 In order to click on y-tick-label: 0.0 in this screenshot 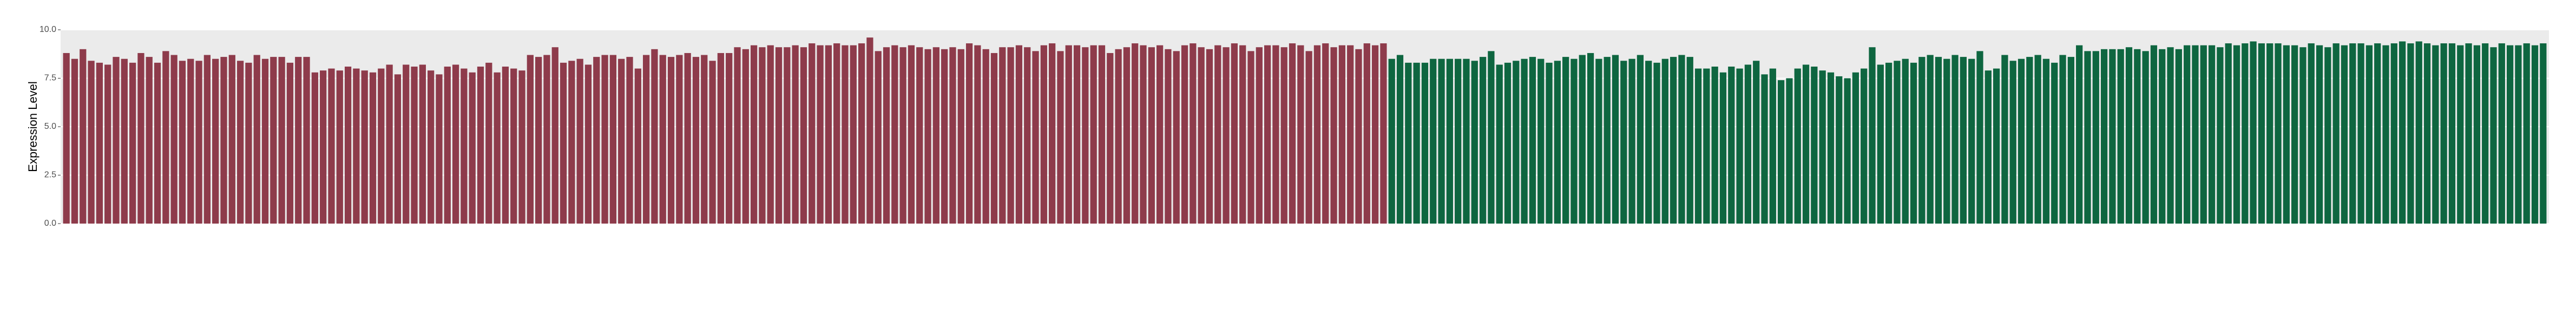, I will do `click(50, 223)`.